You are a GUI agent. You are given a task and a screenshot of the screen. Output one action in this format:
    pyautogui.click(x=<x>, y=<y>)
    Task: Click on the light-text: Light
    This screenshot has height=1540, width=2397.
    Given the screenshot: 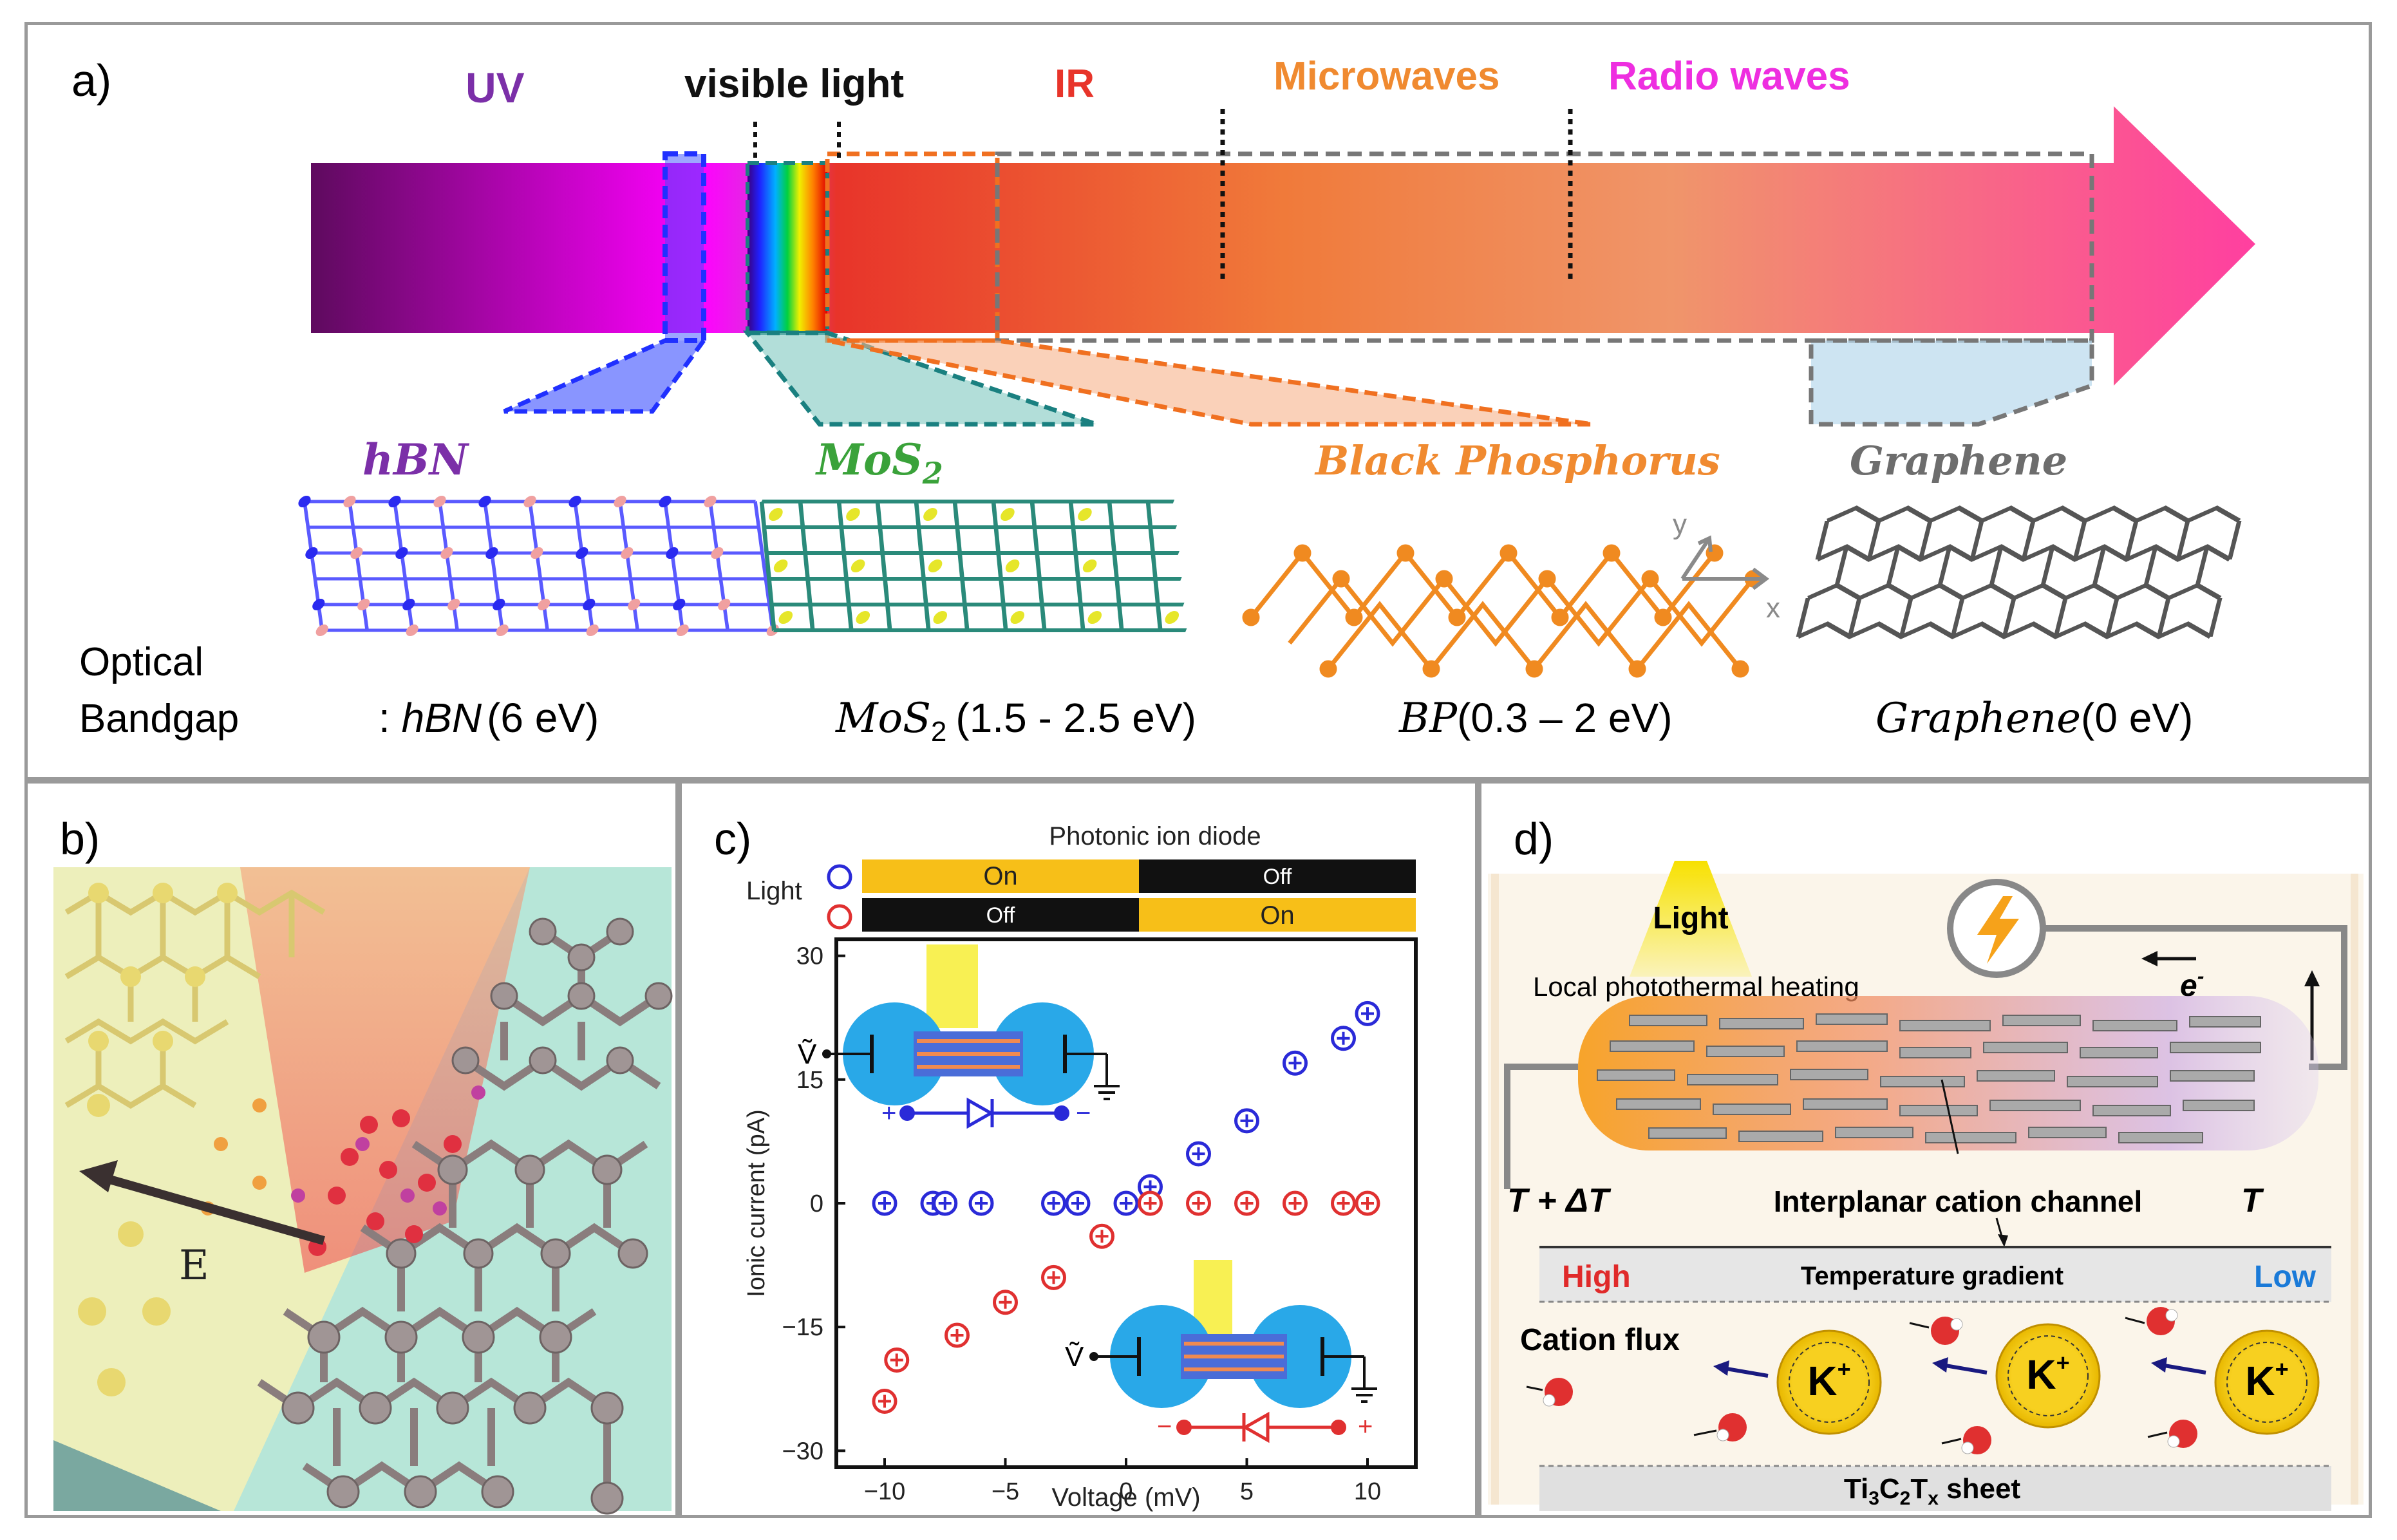 What is the action you would take?
    pyautogui.click(x=1690, y=918)
    